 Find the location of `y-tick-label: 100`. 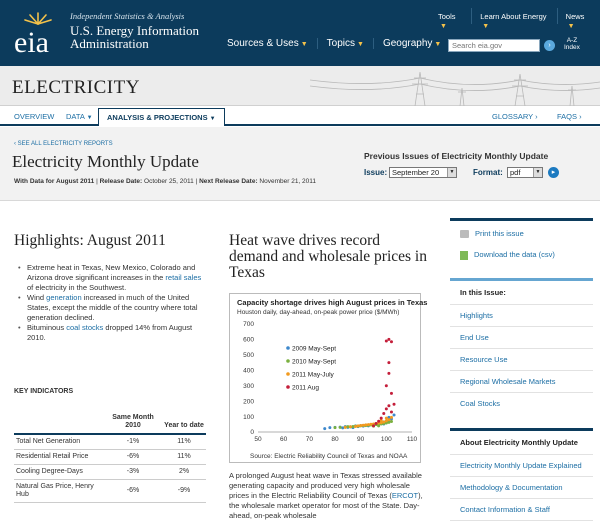

y-tick-label: 100 is located at coordinates (248, 417).